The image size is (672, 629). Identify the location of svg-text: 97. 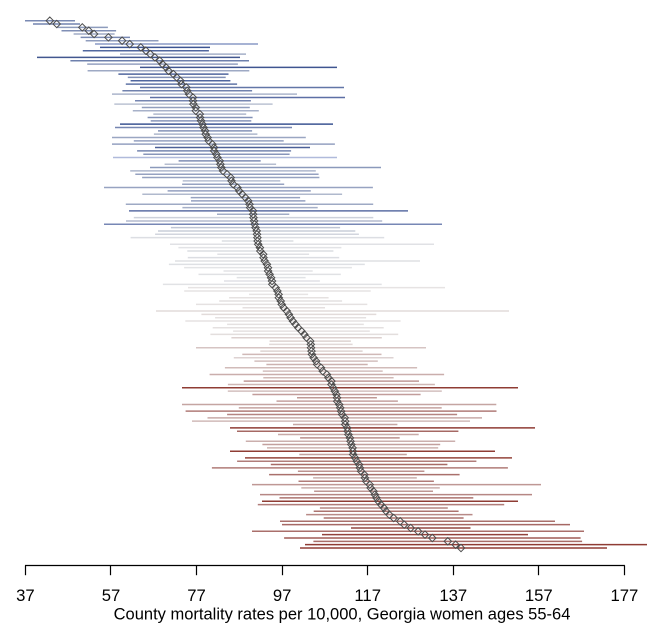
(282, 595).